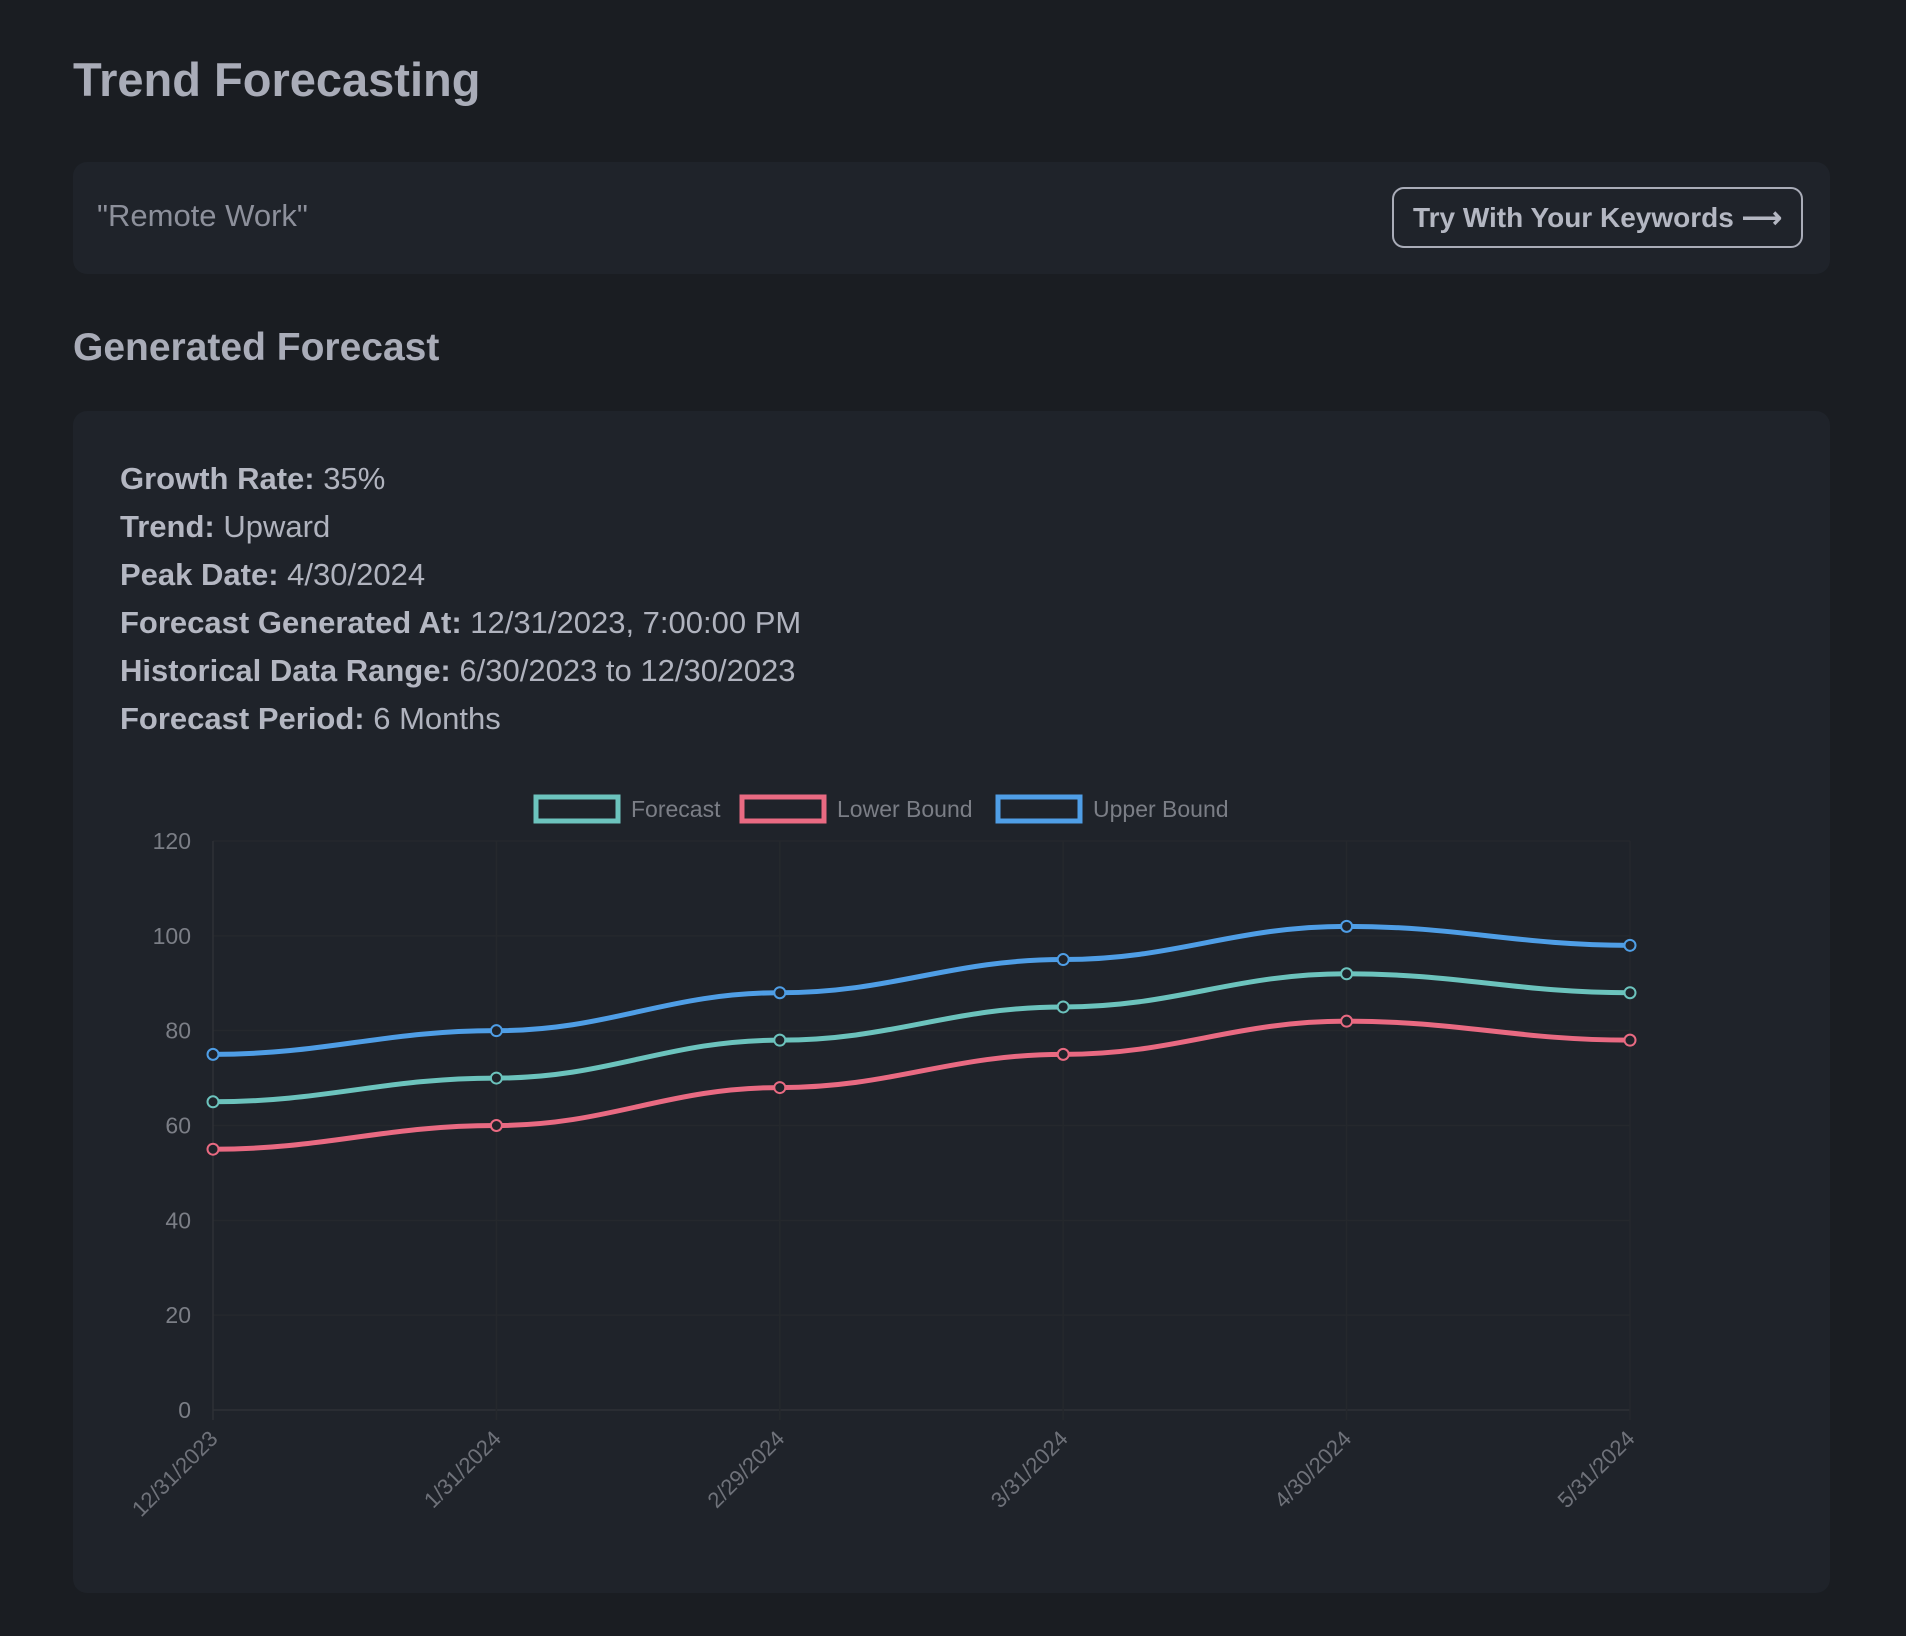  What do you see at coordinates (1596, 1469) in the screenshot?
I see `x-tick-label: 5/31/2024` at bounding box center [1596, 1469].